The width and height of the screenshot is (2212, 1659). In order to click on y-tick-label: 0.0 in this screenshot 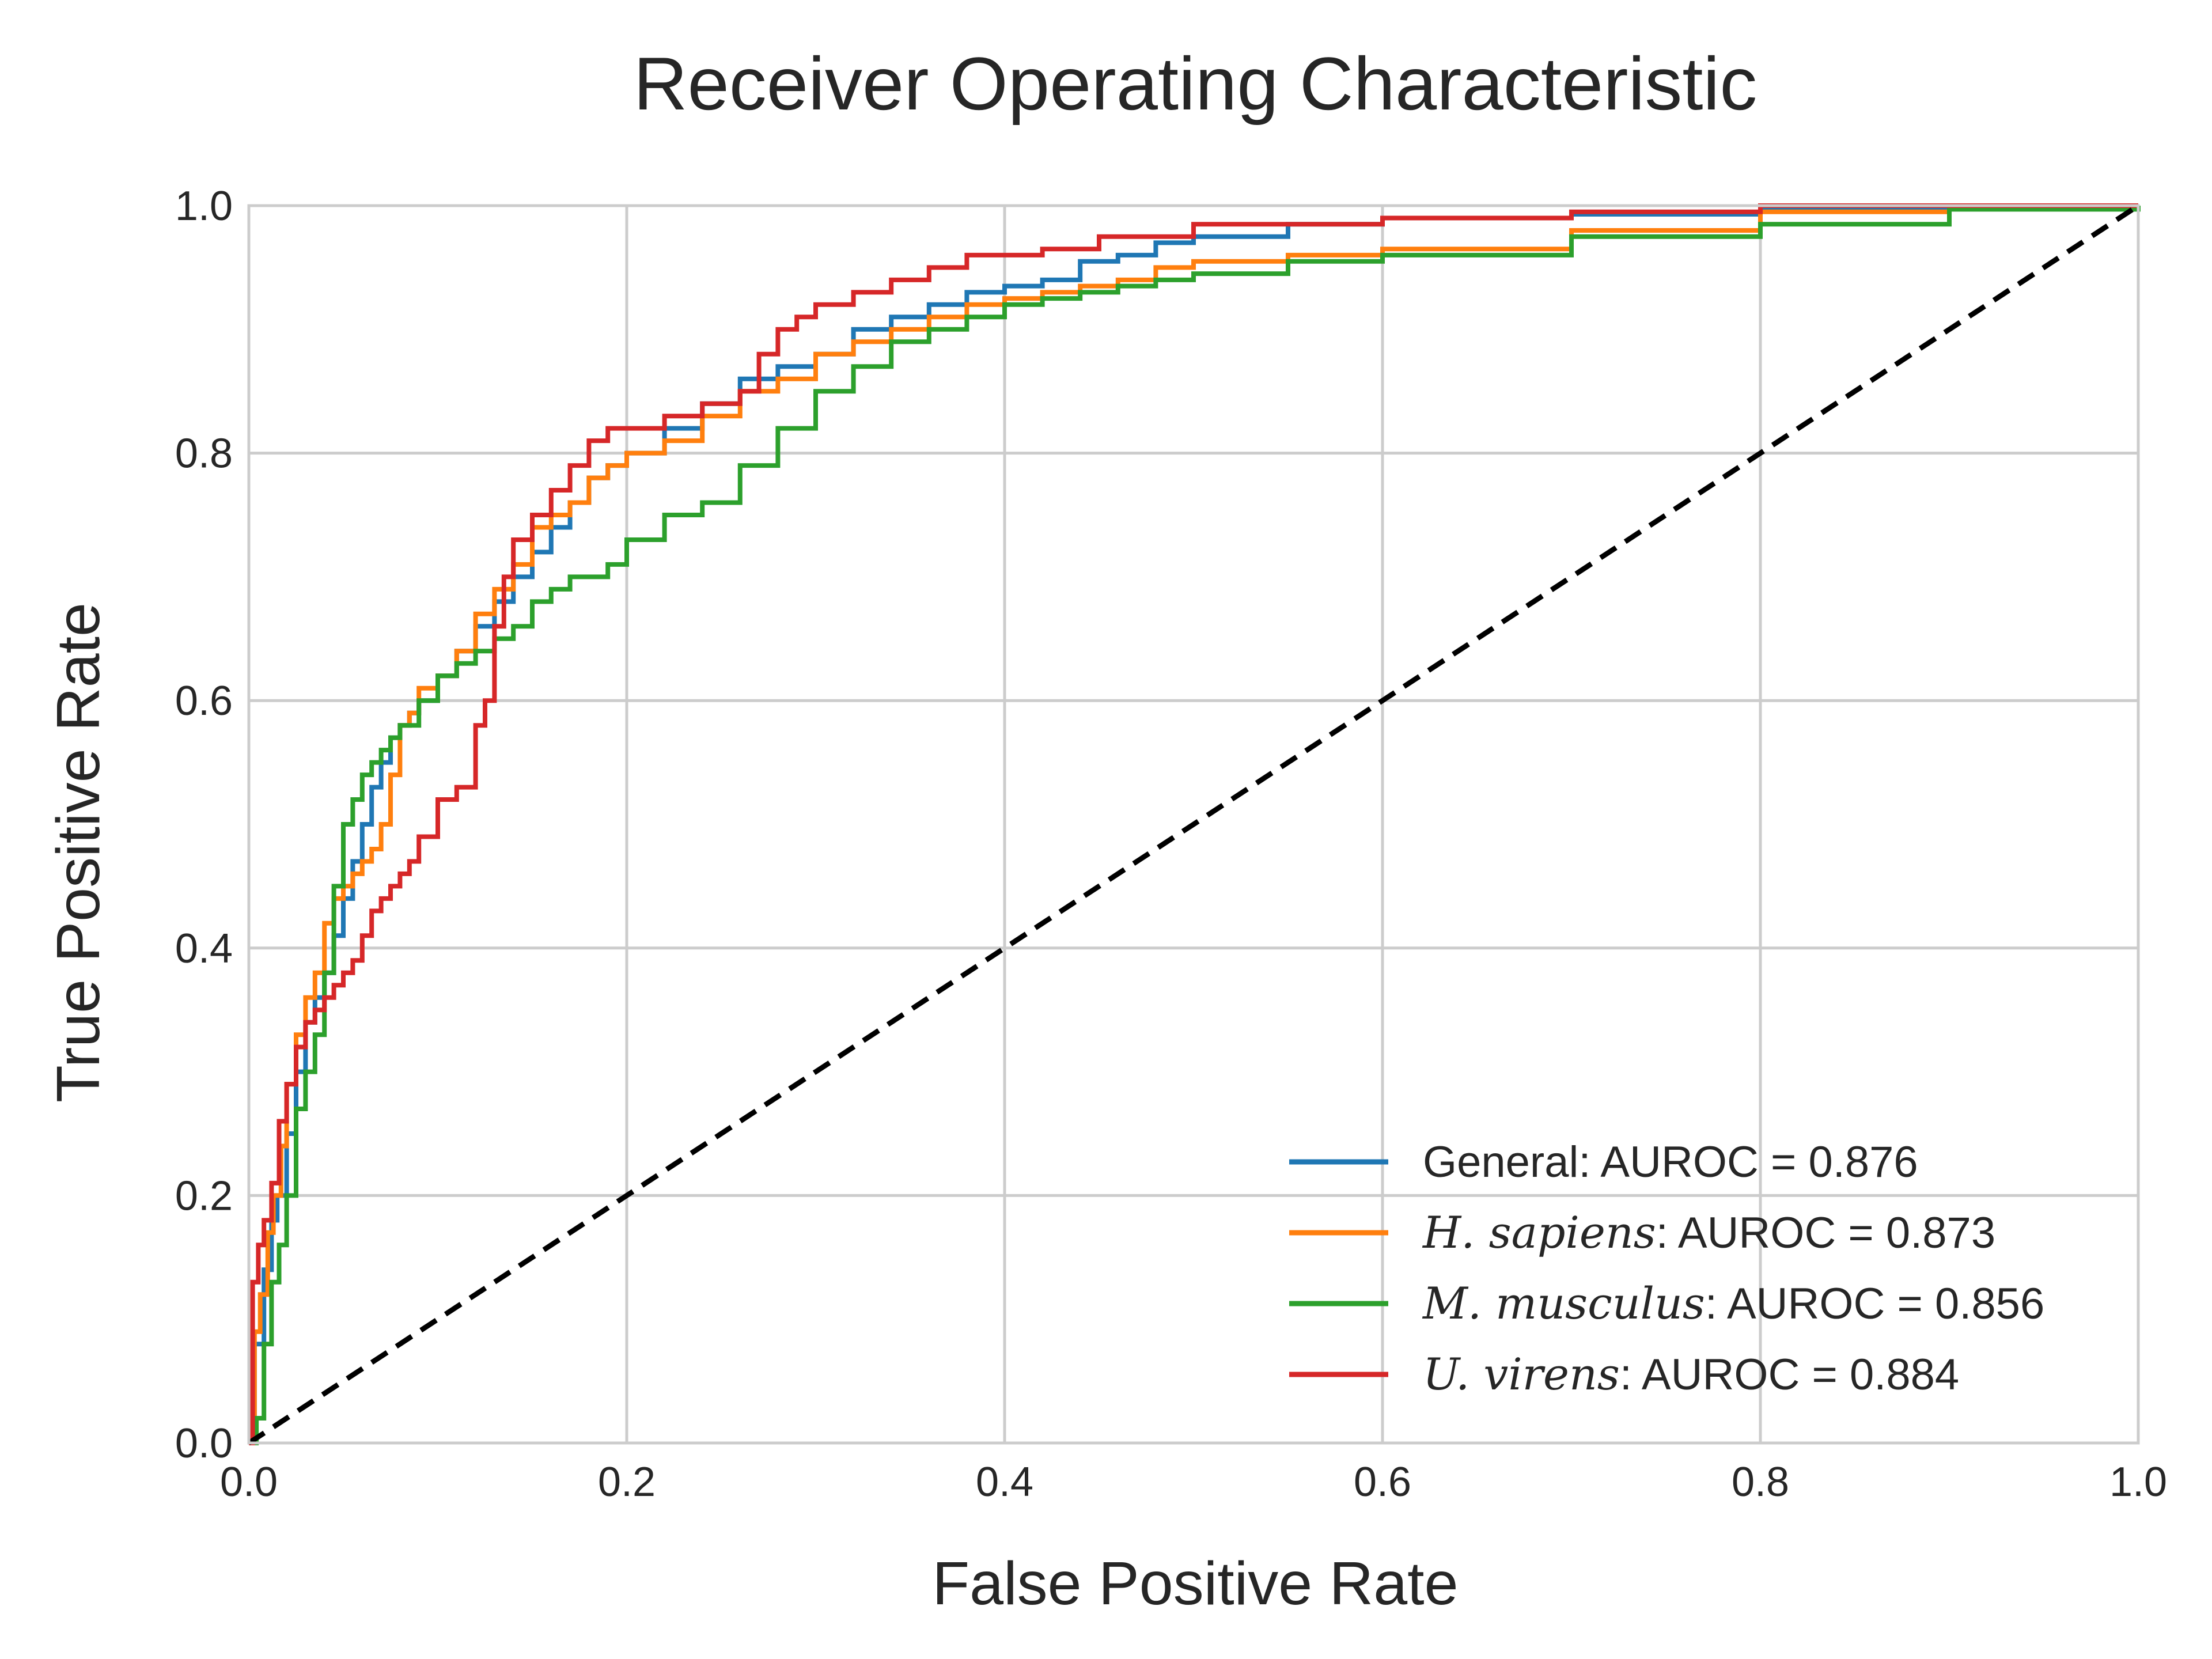, I will do `click(204, 1444)`.